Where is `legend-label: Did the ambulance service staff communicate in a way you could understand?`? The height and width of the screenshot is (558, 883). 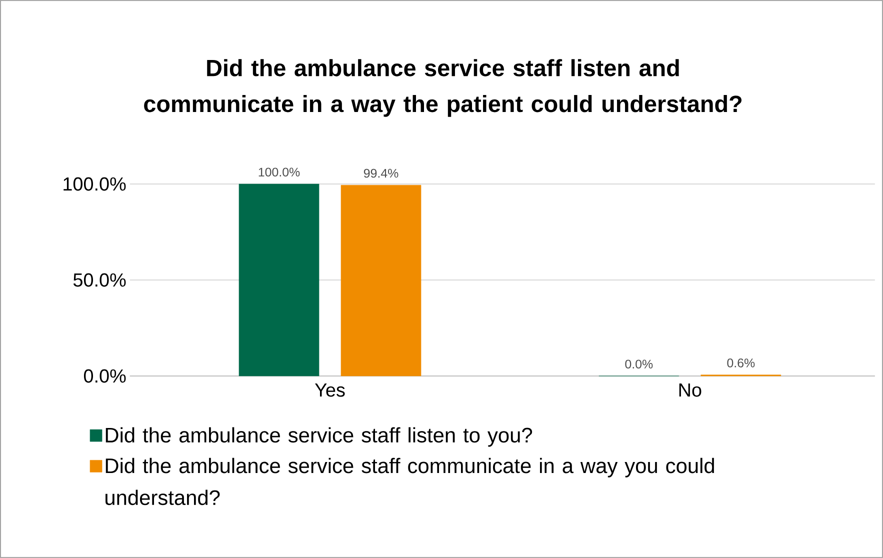
legend-label: Did the ambulance service staff communicate in a way you could understand? is located at coordinates (410, 482).